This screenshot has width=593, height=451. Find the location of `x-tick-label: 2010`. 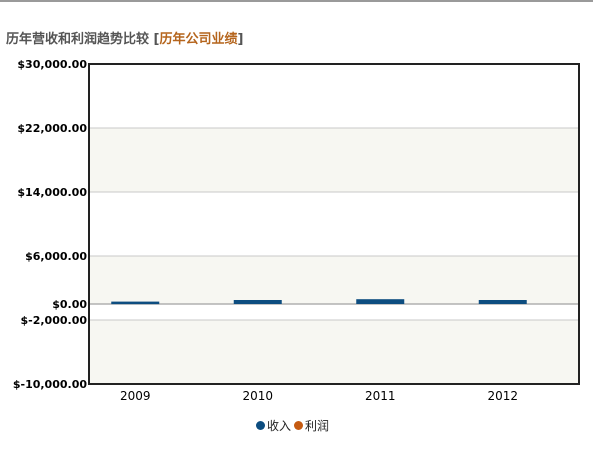

x-tick-label: 2010 is located at coordinates (257, 396).